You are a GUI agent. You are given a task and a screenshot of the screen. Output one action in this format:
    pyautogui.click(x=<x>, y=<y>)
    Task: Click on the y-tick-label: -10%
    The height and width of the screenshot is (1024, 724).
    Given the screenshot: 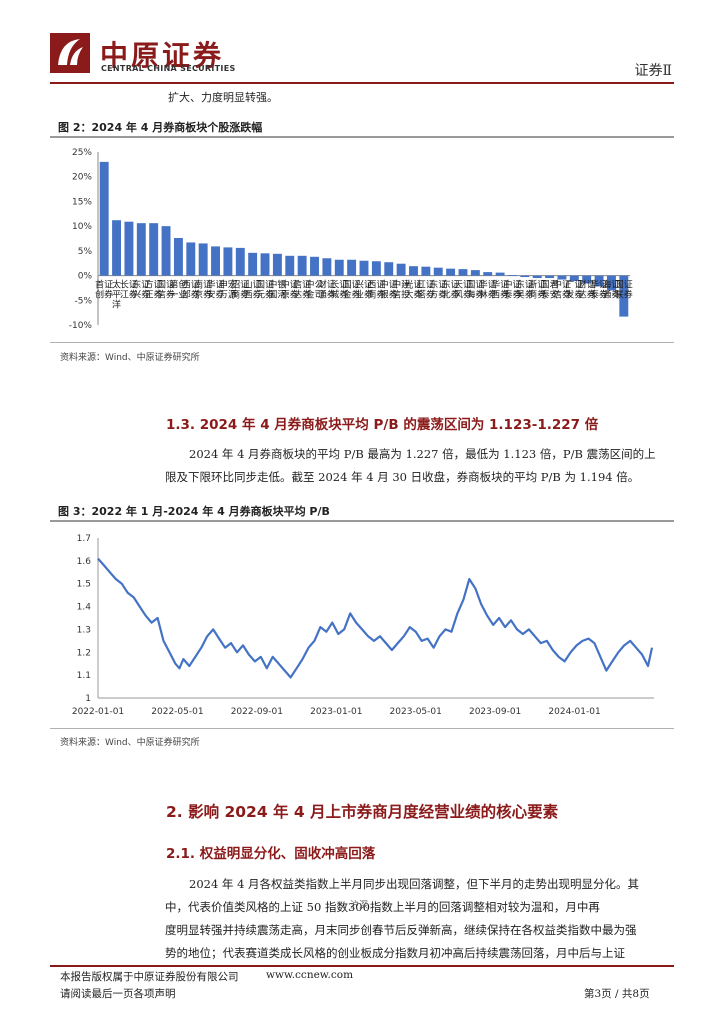 What is the action you would take?
    pyautogui.click(x=81, y=326)
    